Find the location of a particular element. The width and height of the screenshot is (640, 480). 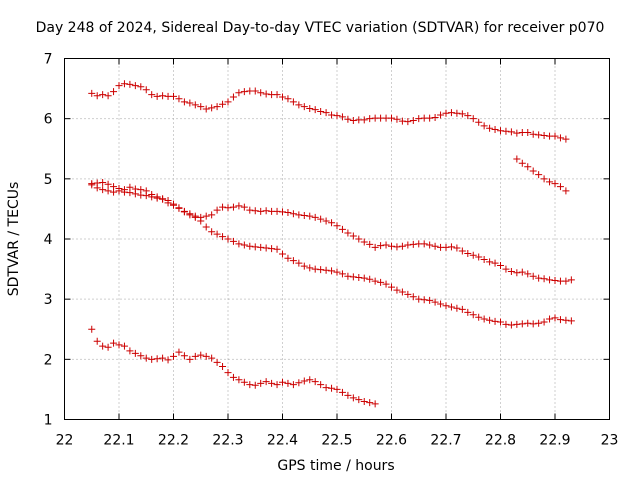

x-tick-label: 22.3 is located at coordinates (227, 441).